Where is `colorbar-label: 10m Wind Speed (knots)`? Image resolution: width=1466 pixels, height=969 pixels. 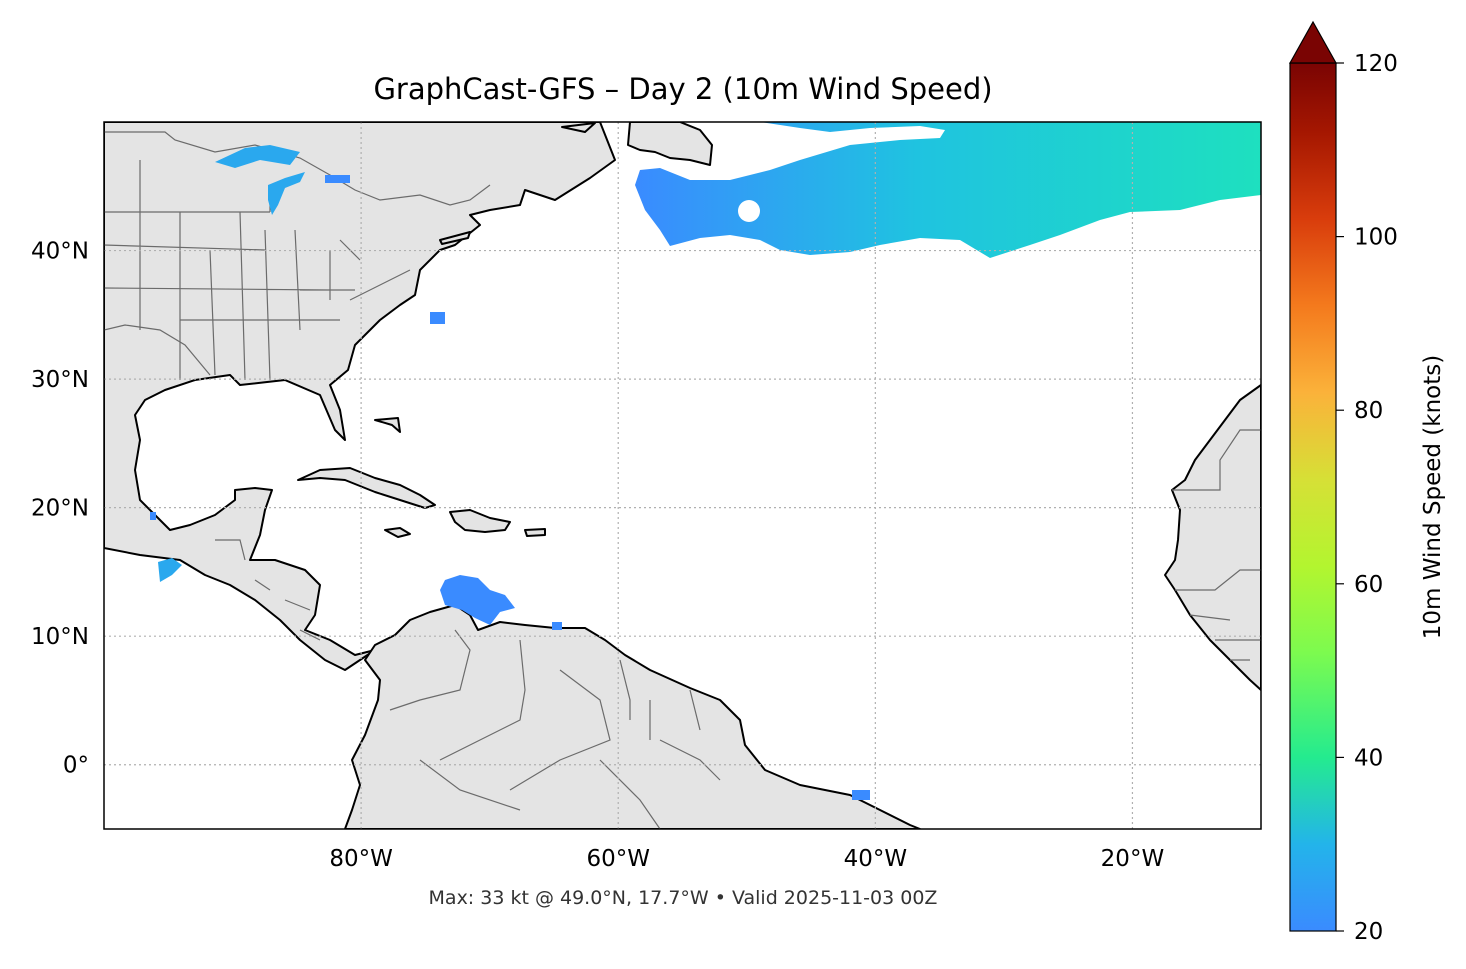 colorbar-label: 10m Wind Speed (knots) is located at coordinates (1433, 497).